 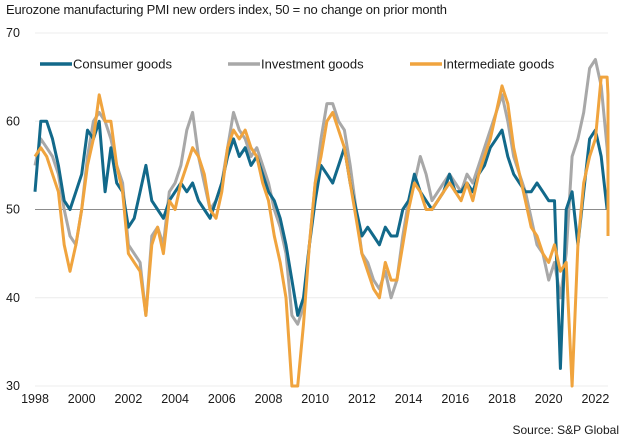 What do you see at coordinates (122, 64) in the screenshot?
I see `legend-label: Consumer goods` at bounding box center [122, 64].